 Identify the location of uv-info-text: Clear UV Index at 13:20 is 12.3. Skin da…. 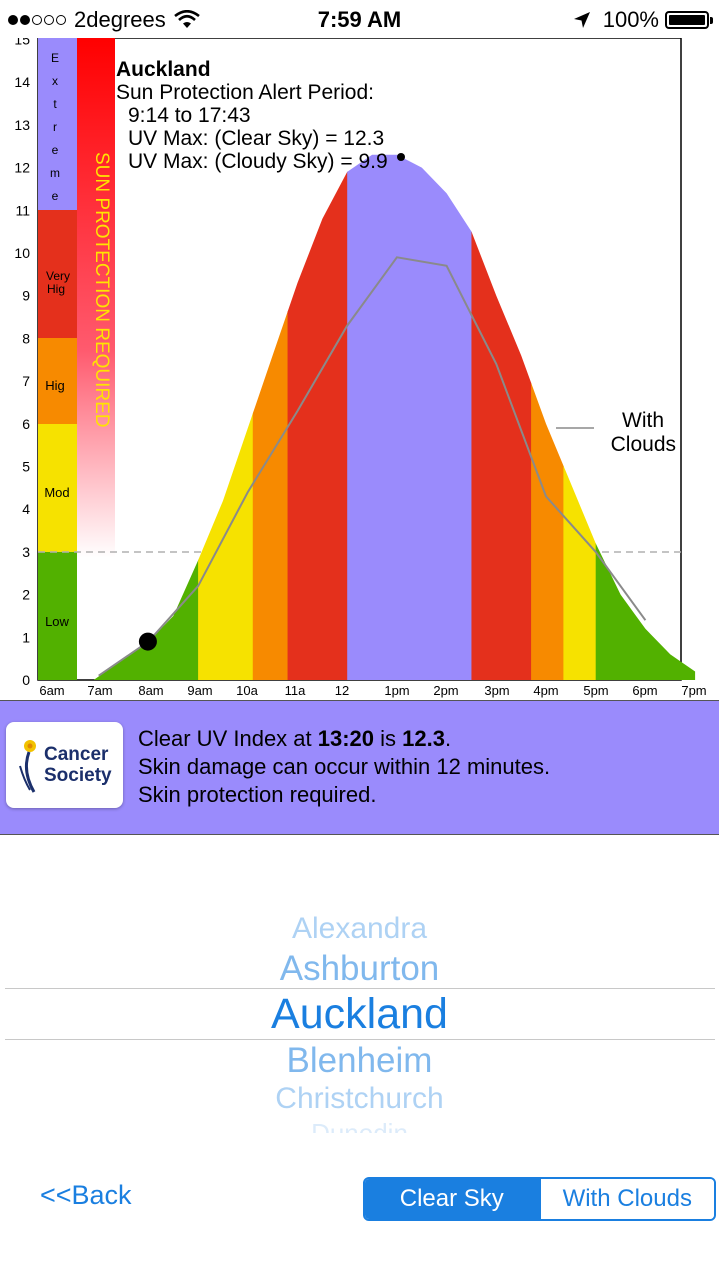
(344, 767).